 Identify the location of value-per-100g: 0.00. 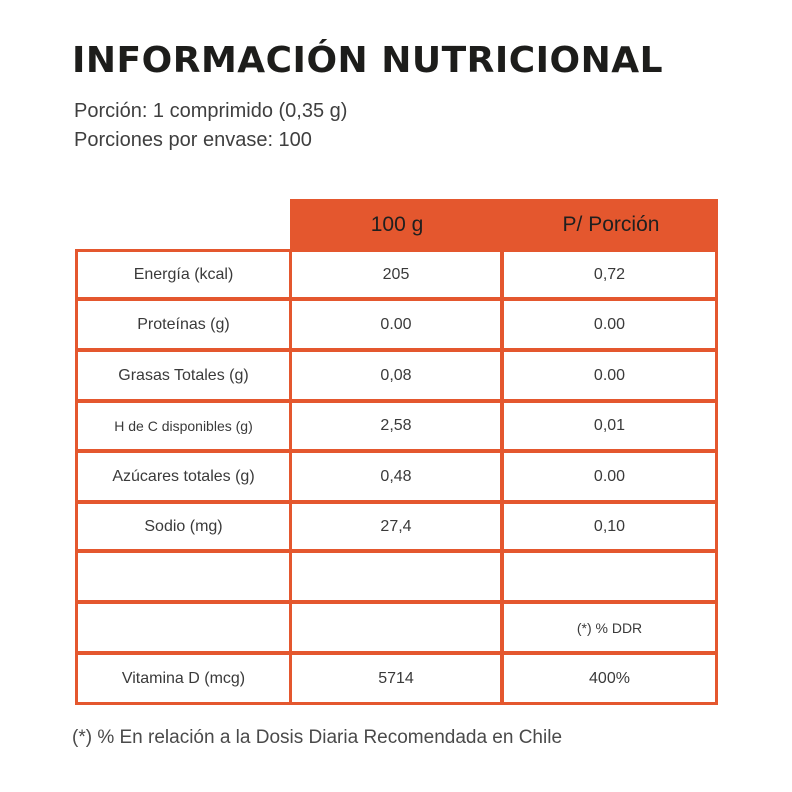
(396, 324).